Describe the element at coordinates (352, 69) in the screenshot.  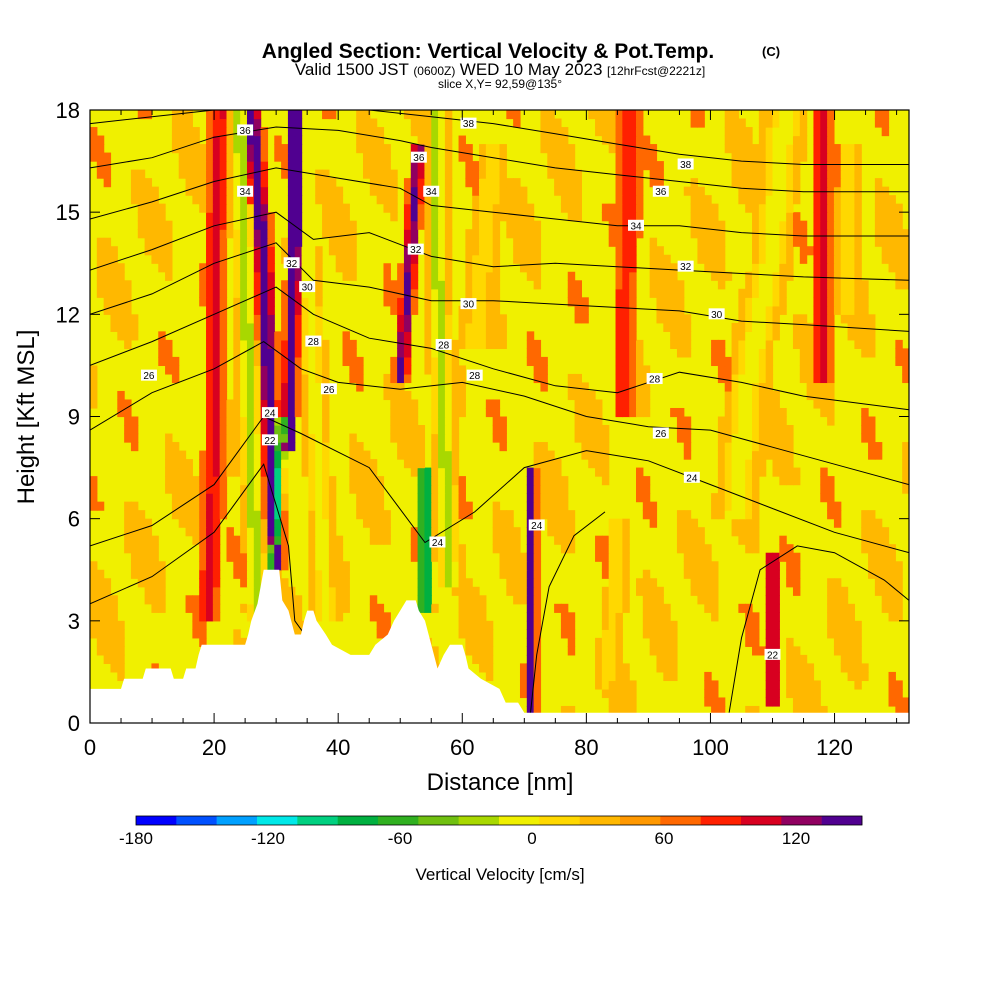
I see `subtitle-valid: Valid 1500 JST` at that location.